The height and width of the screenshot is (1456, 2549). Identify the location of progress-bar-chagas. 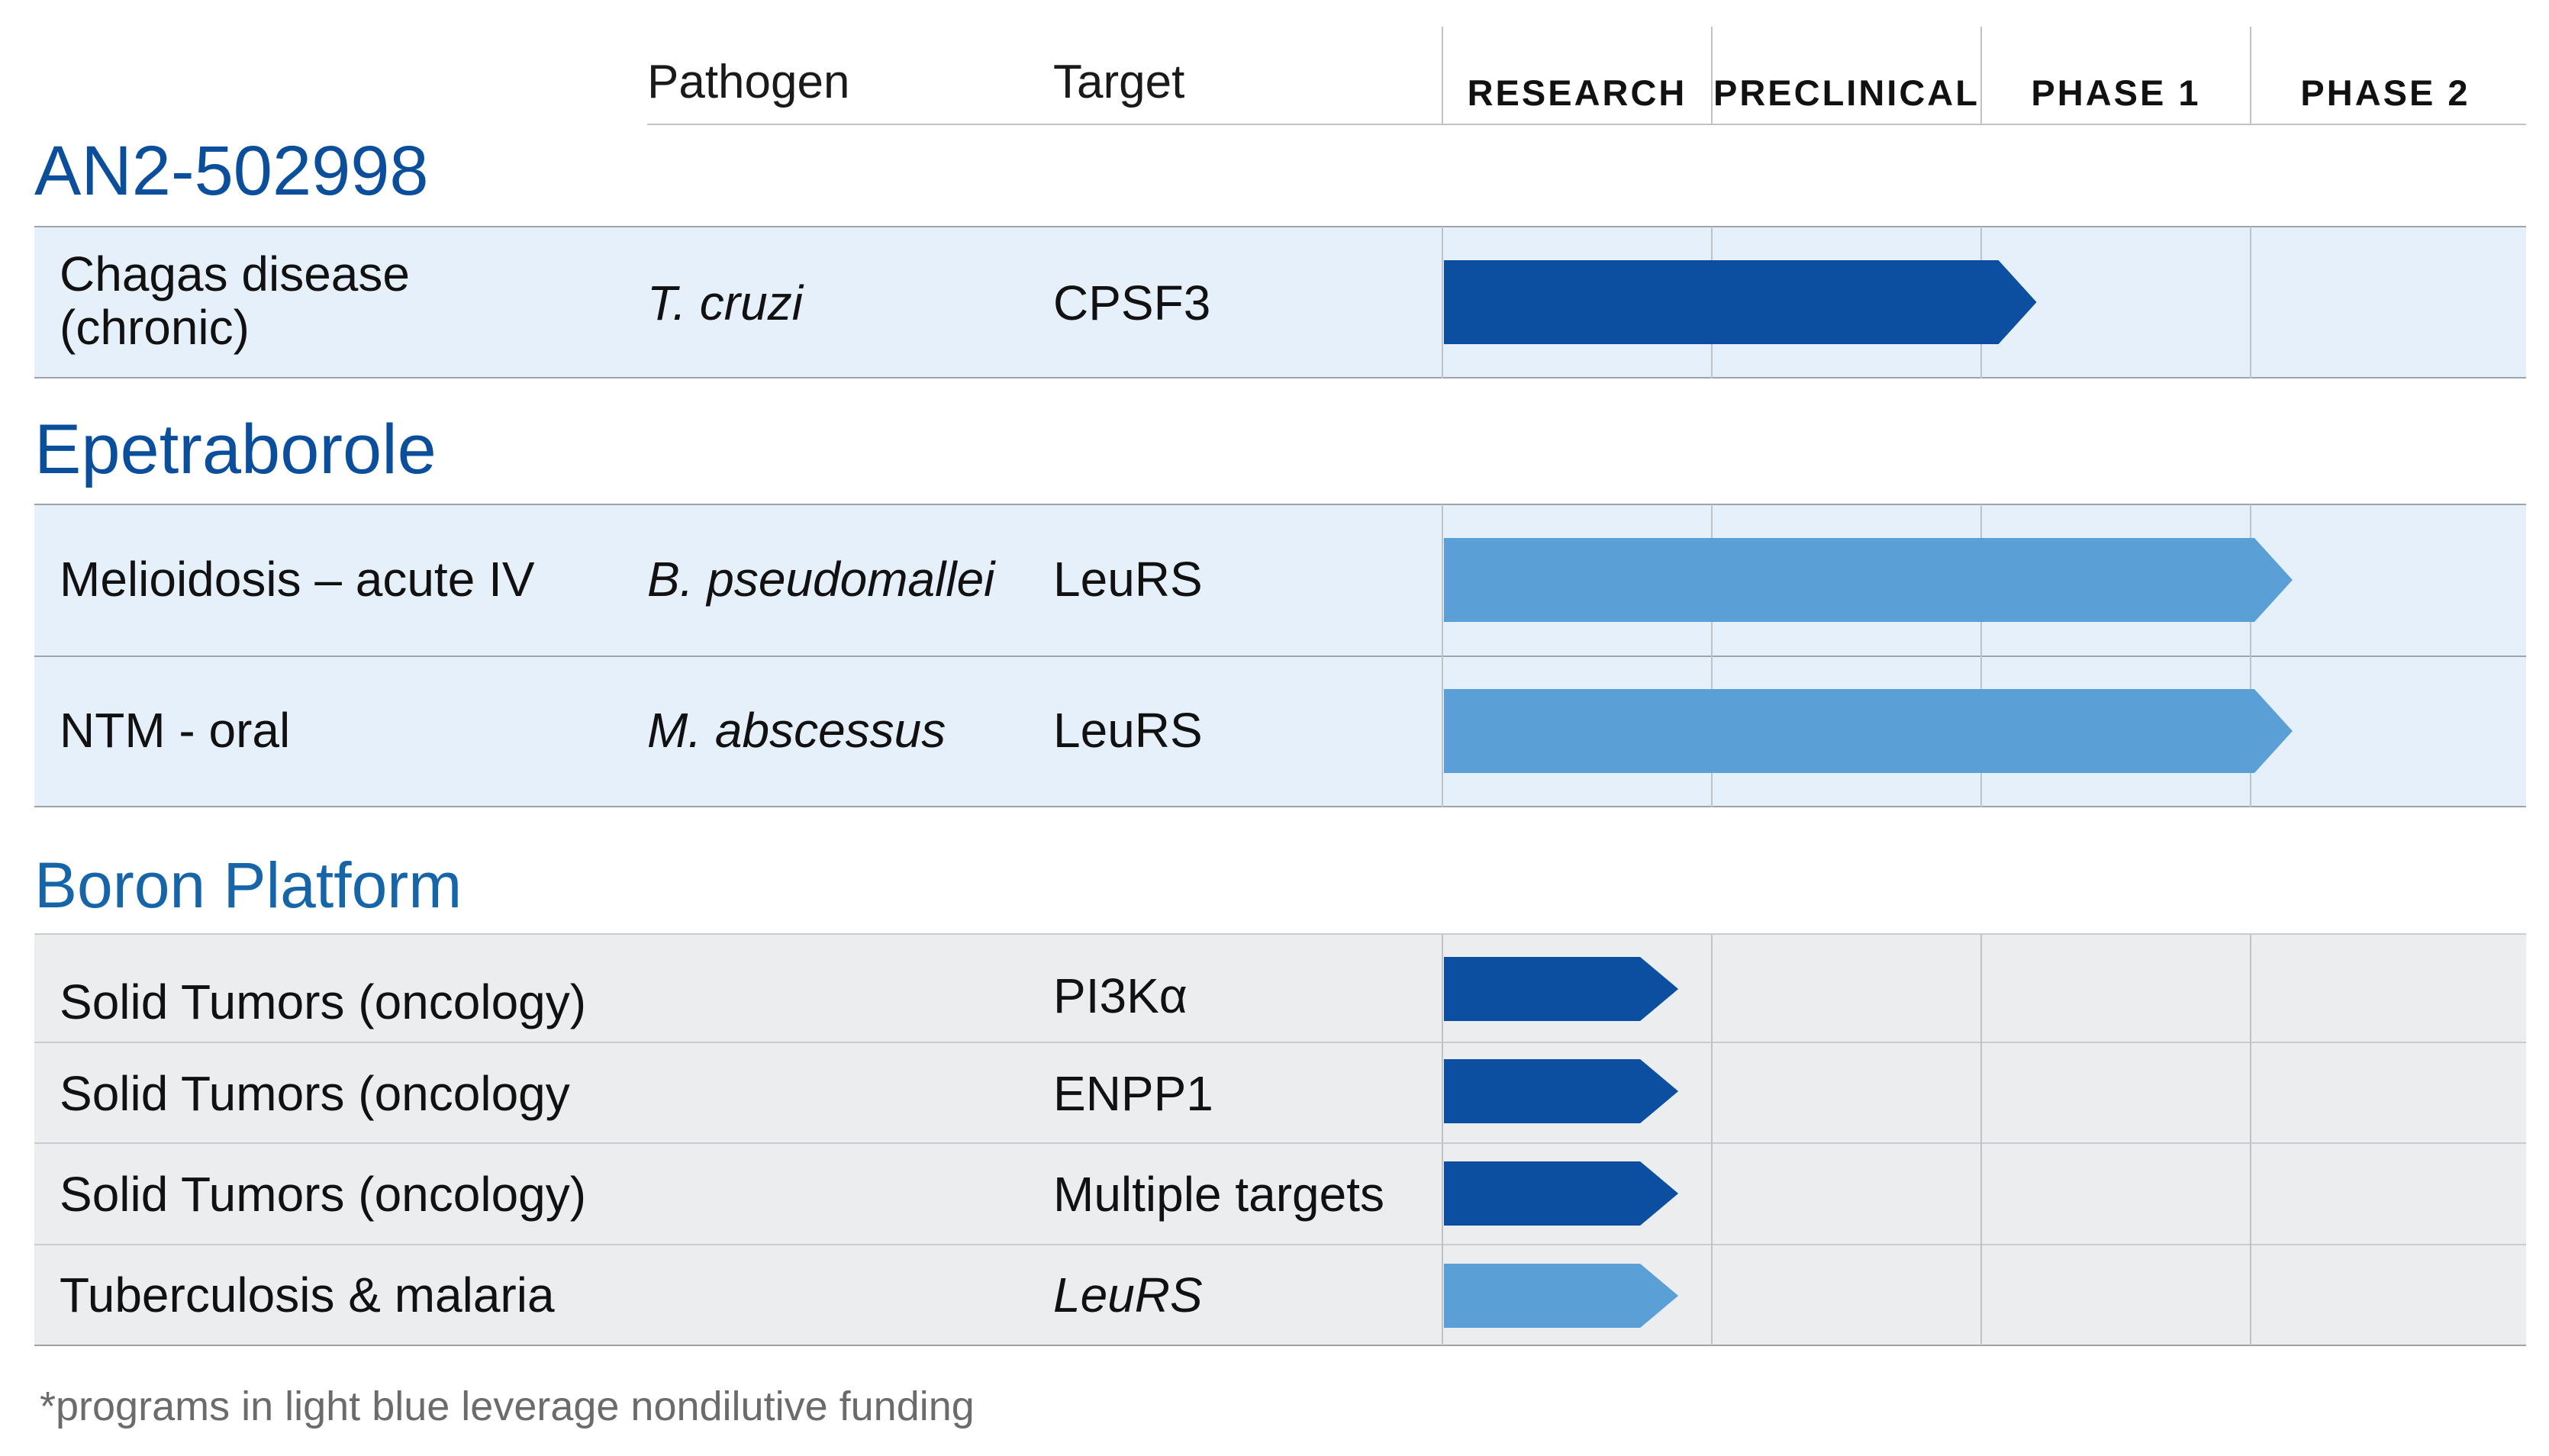
(1741, 302).